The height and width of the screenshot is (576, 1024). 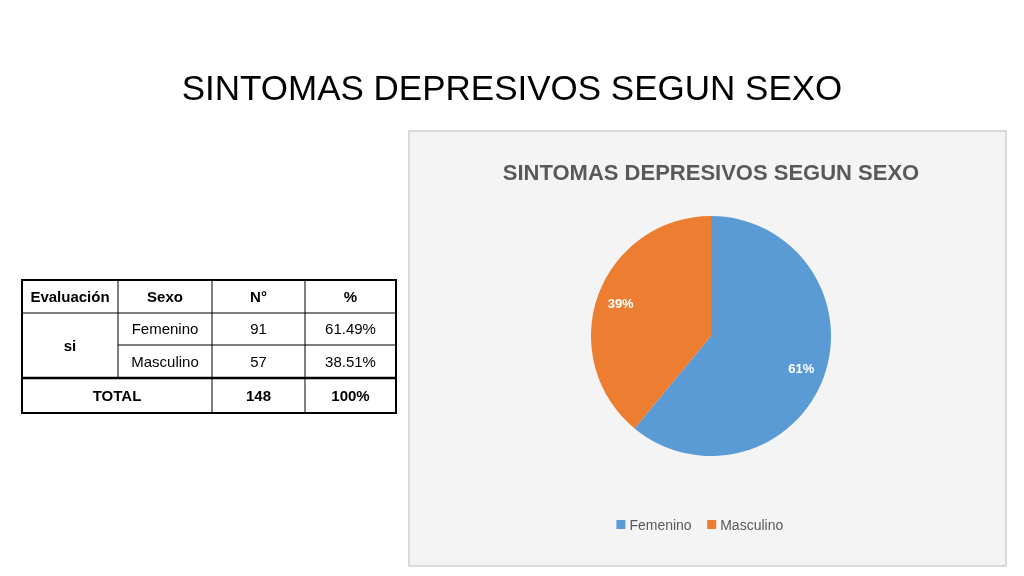 What do you see at coordinates (512, 87) in the screenshot?
I see `text: SINTOMAS DEPRESIVOS SEGUN SEXO` at bounding box center [512, 87].